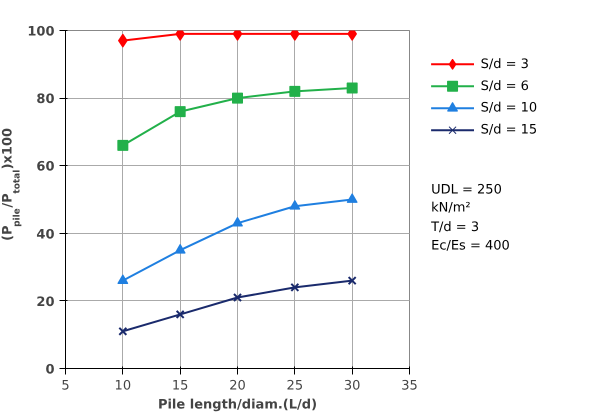  Describe the element at coordinates (237, 386) in the screenshot. I see `x-tick-label: 20` at that location.